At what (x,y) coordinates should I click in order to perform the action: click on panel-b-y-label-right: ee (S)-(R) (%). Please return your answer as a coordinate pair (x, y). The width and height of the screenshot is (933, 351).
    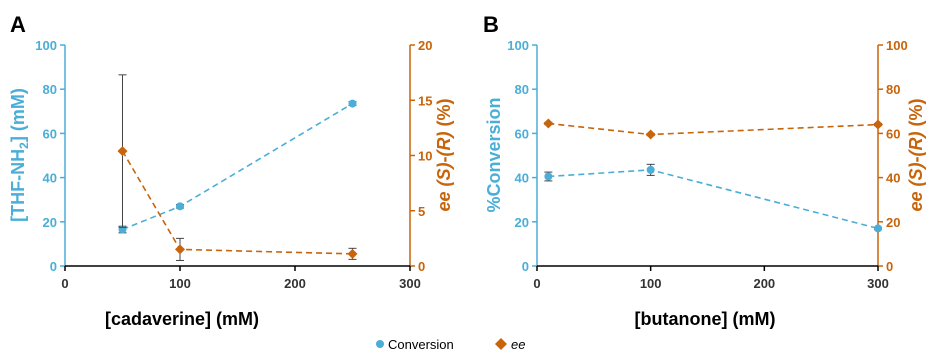
    Looking at the image, I should click on (916, 154).